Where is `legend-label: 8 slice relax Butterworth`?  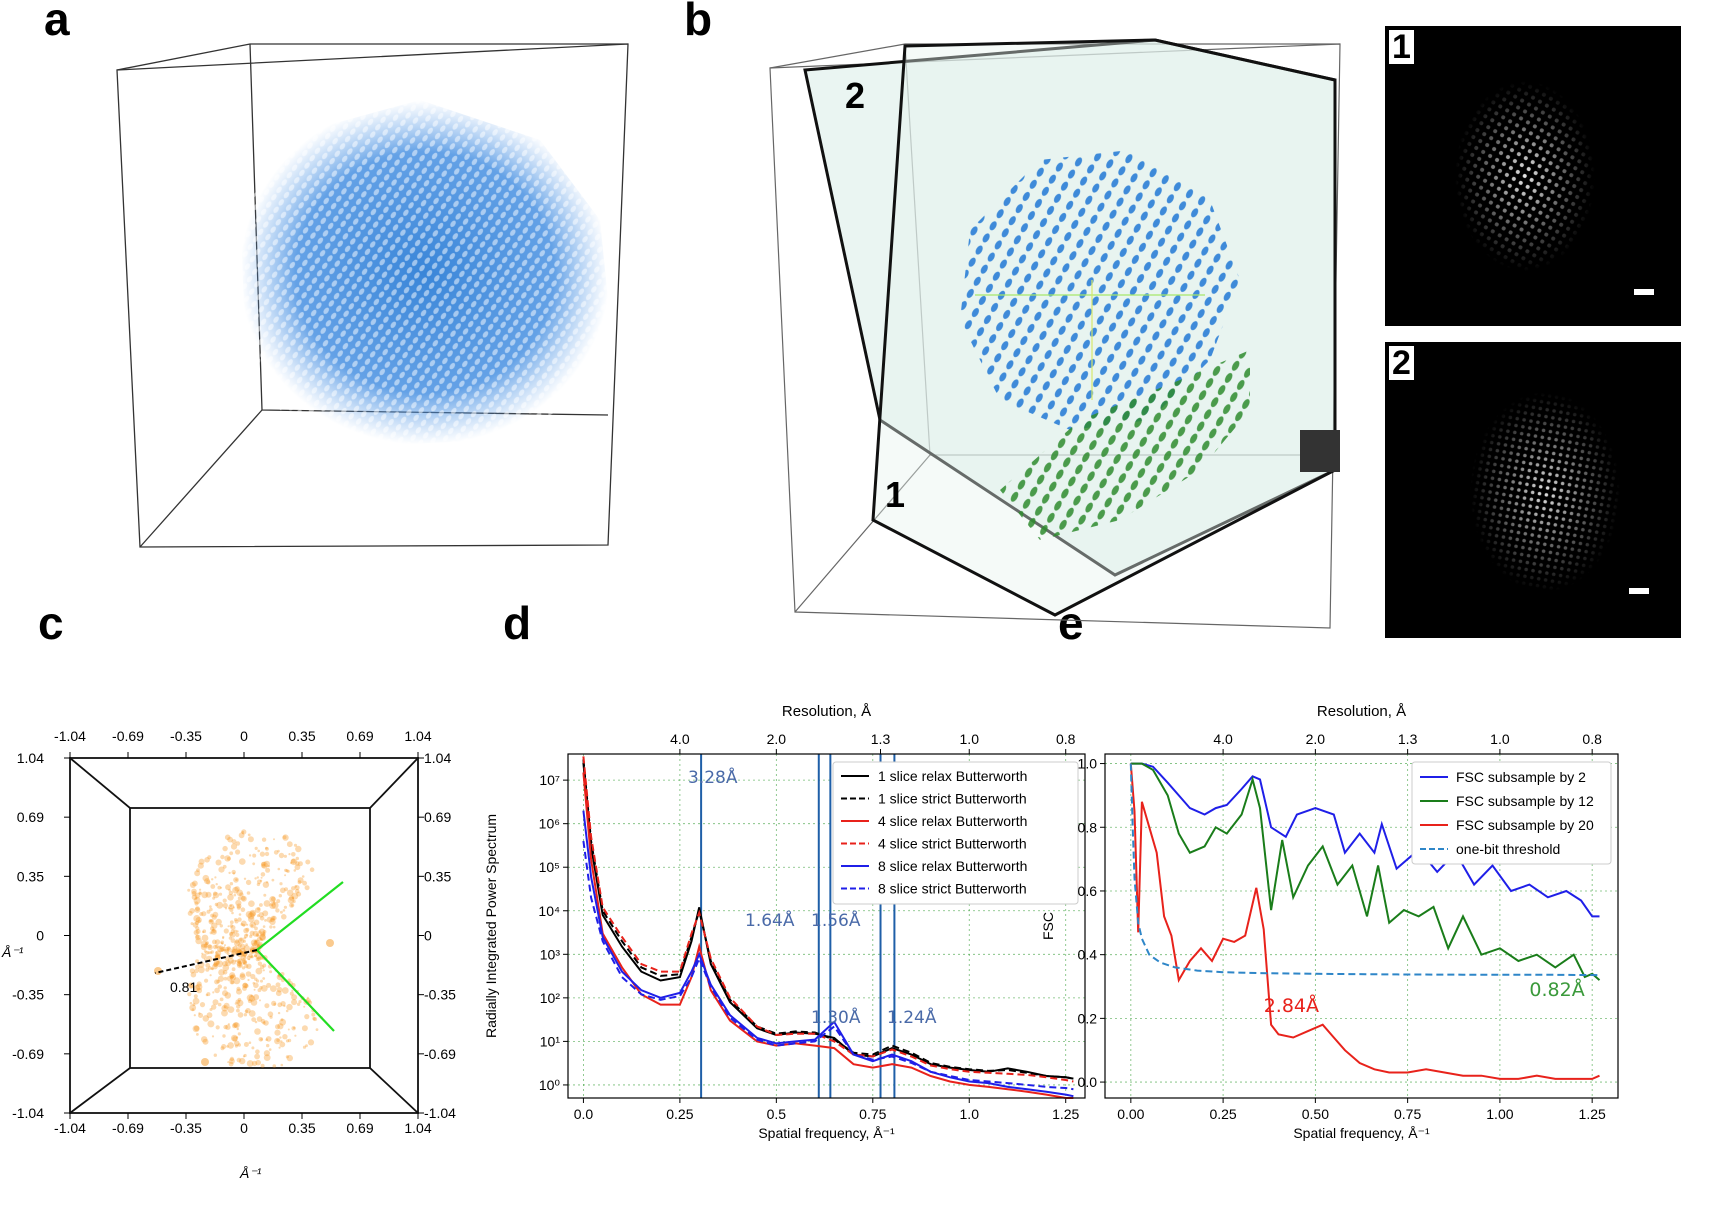 legend-label: 8 slice relax Butterworth is located at coordinates (952, 866).